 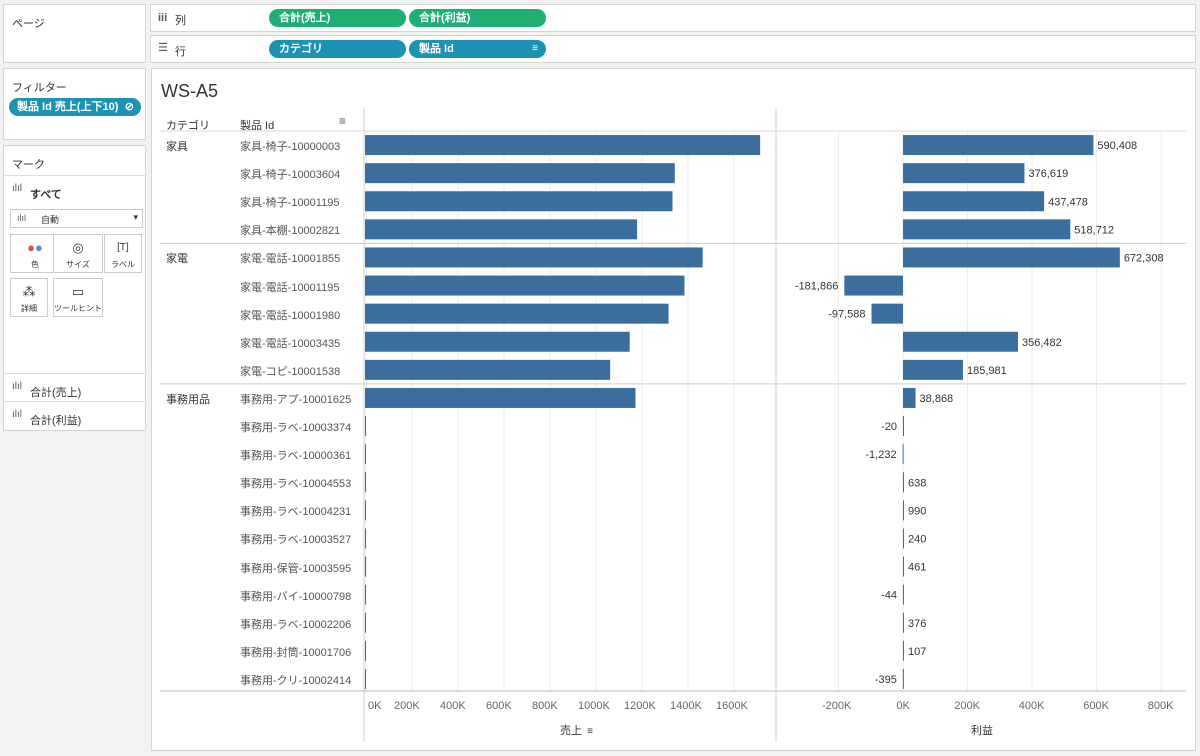 I want to click on mark-type-label: 自動, so click(x=50, y=220).